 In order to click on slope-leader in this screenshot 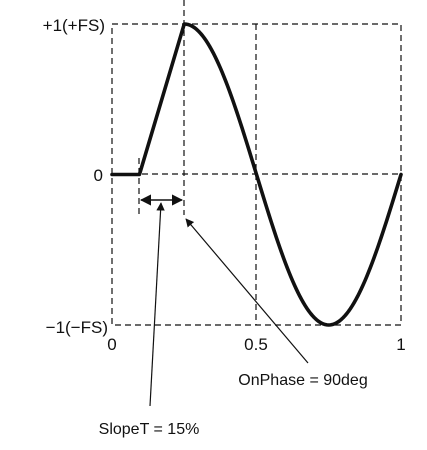, I will do `click(157, 304)`.